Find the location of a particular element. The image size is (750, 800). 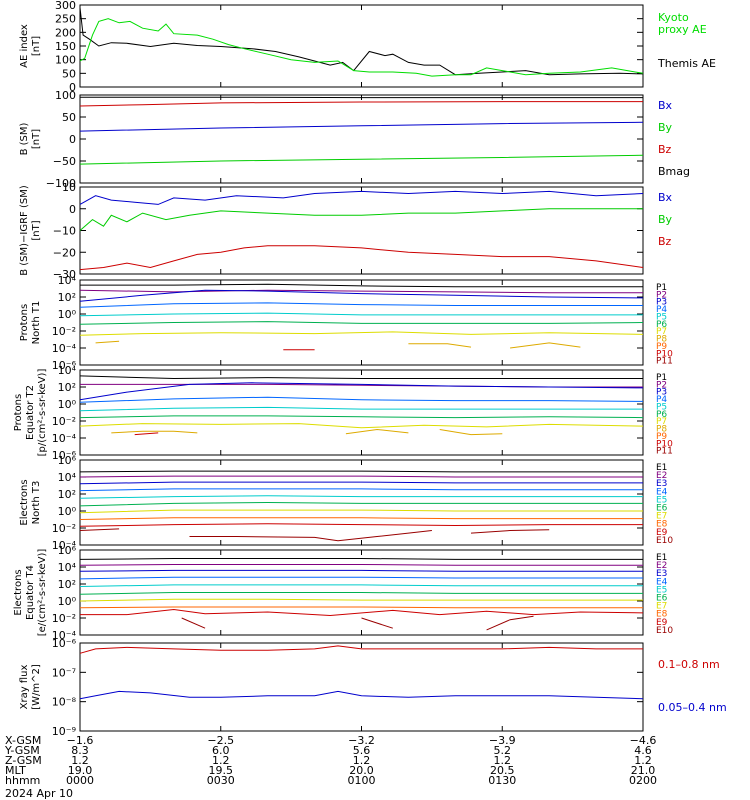

x-tick-label: −3.2 is located at coordinates (361, 740).